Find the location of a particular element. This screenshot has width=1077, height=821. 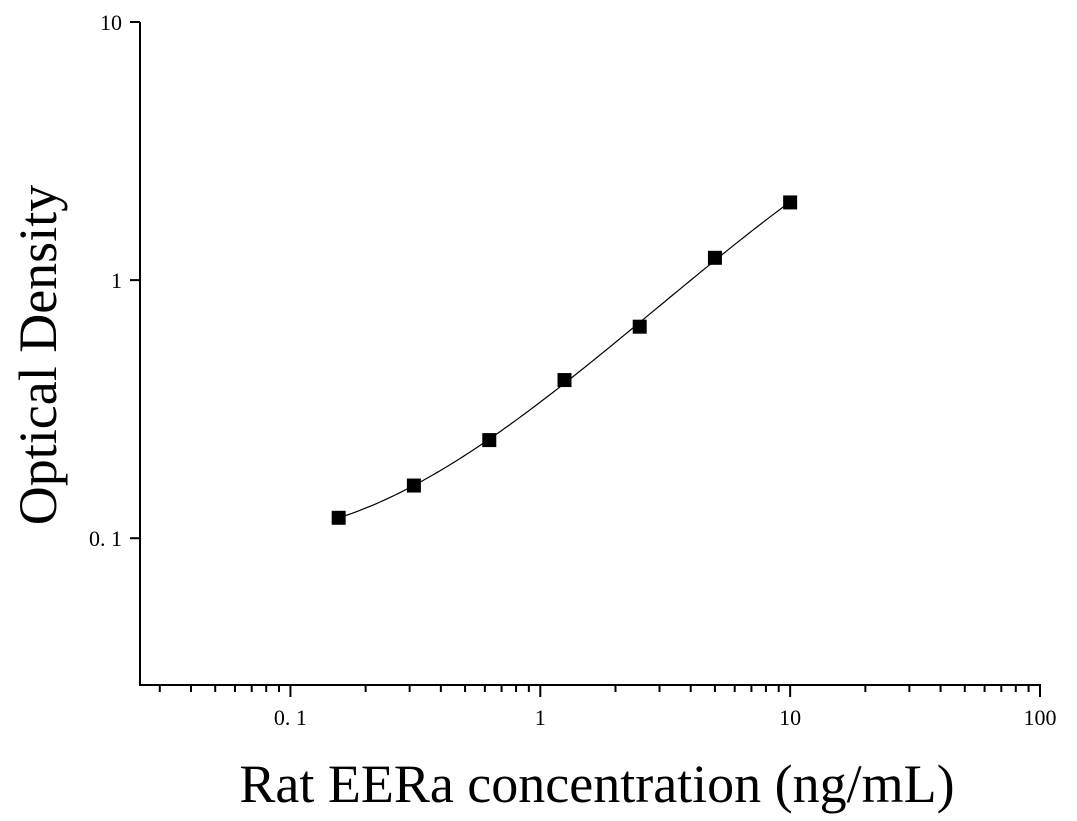

x-tick-label: 100 is located at coordinates (1040, 717).